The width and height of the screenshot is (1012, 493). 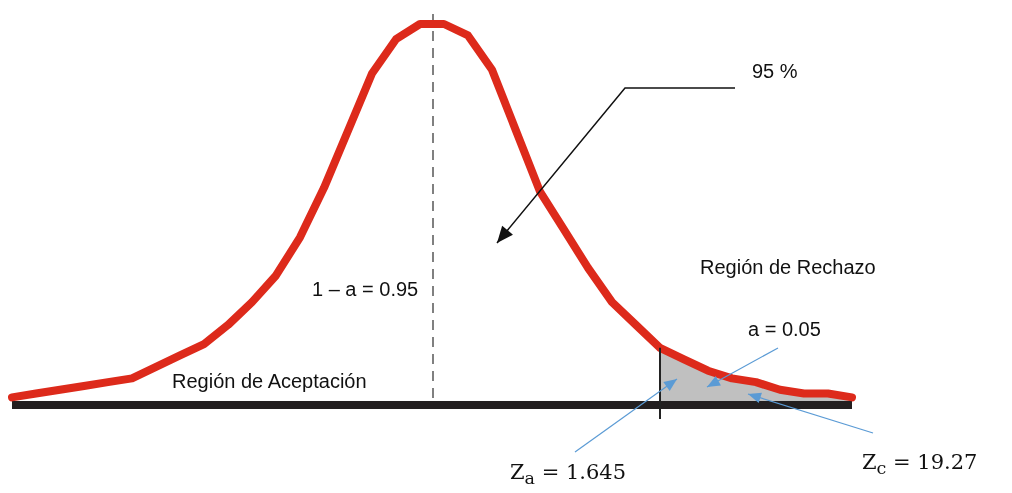 What do you see at coordinates (365, 289) in the screenshot?
I see `annotation: 1 – a = 0.95` at bounding box center [365, 289].